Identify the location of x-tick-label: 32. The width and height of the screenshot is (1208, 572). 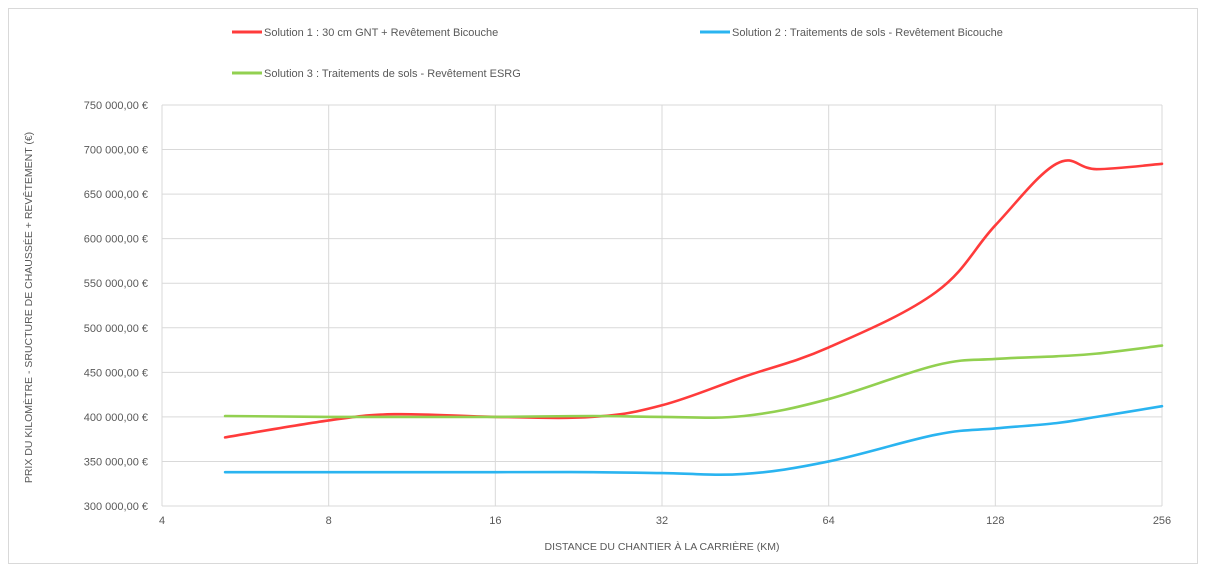
(662, 521).